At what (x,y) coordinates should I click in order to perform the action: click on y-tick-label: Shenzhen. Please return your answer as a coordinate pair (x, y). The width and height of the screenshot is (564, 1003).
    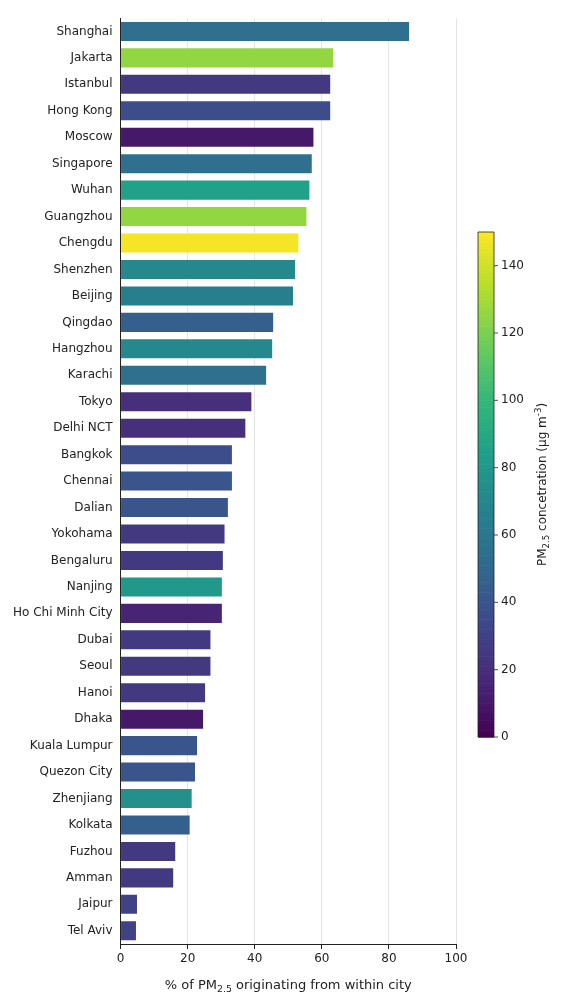
    Looking at the image, I should click on (83, 268).